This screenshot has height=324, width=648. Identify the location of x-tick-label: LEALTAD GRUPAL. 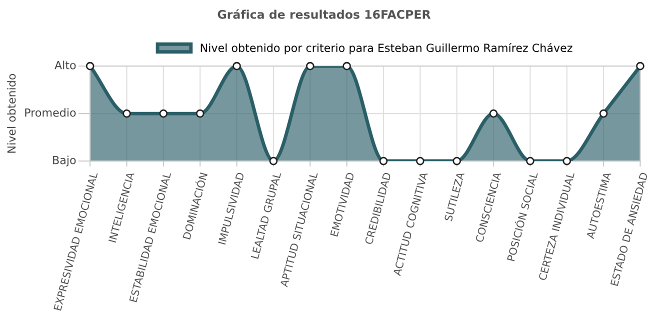
(266, 215).